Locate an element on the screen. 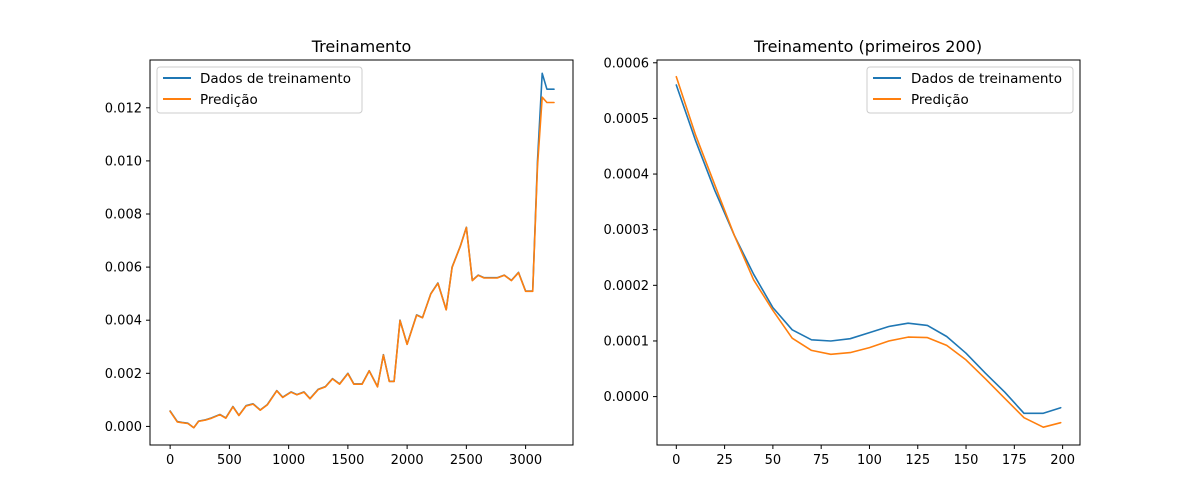 The width and height of the screenshot is (1200, 500). chart-left-x-tick-label: 500 is located at coordinates (229, 460).